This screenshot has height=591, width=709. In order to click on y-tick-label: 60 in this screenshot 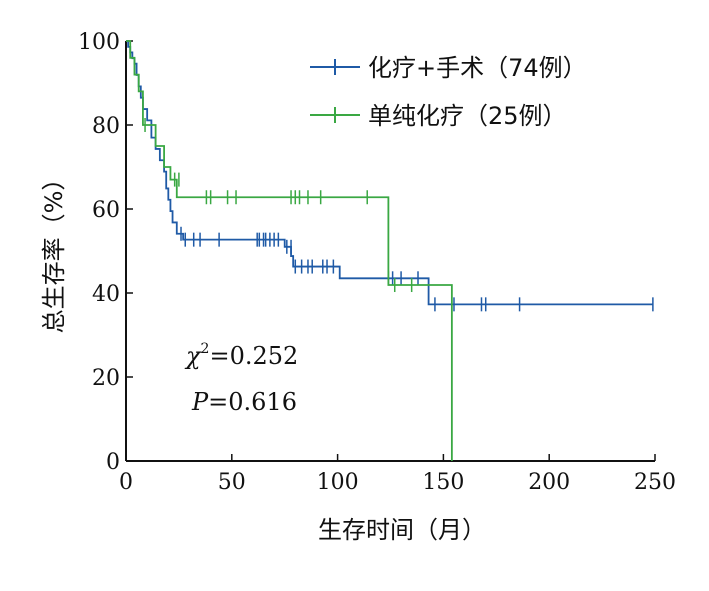, I will do `click(106, 210)`.